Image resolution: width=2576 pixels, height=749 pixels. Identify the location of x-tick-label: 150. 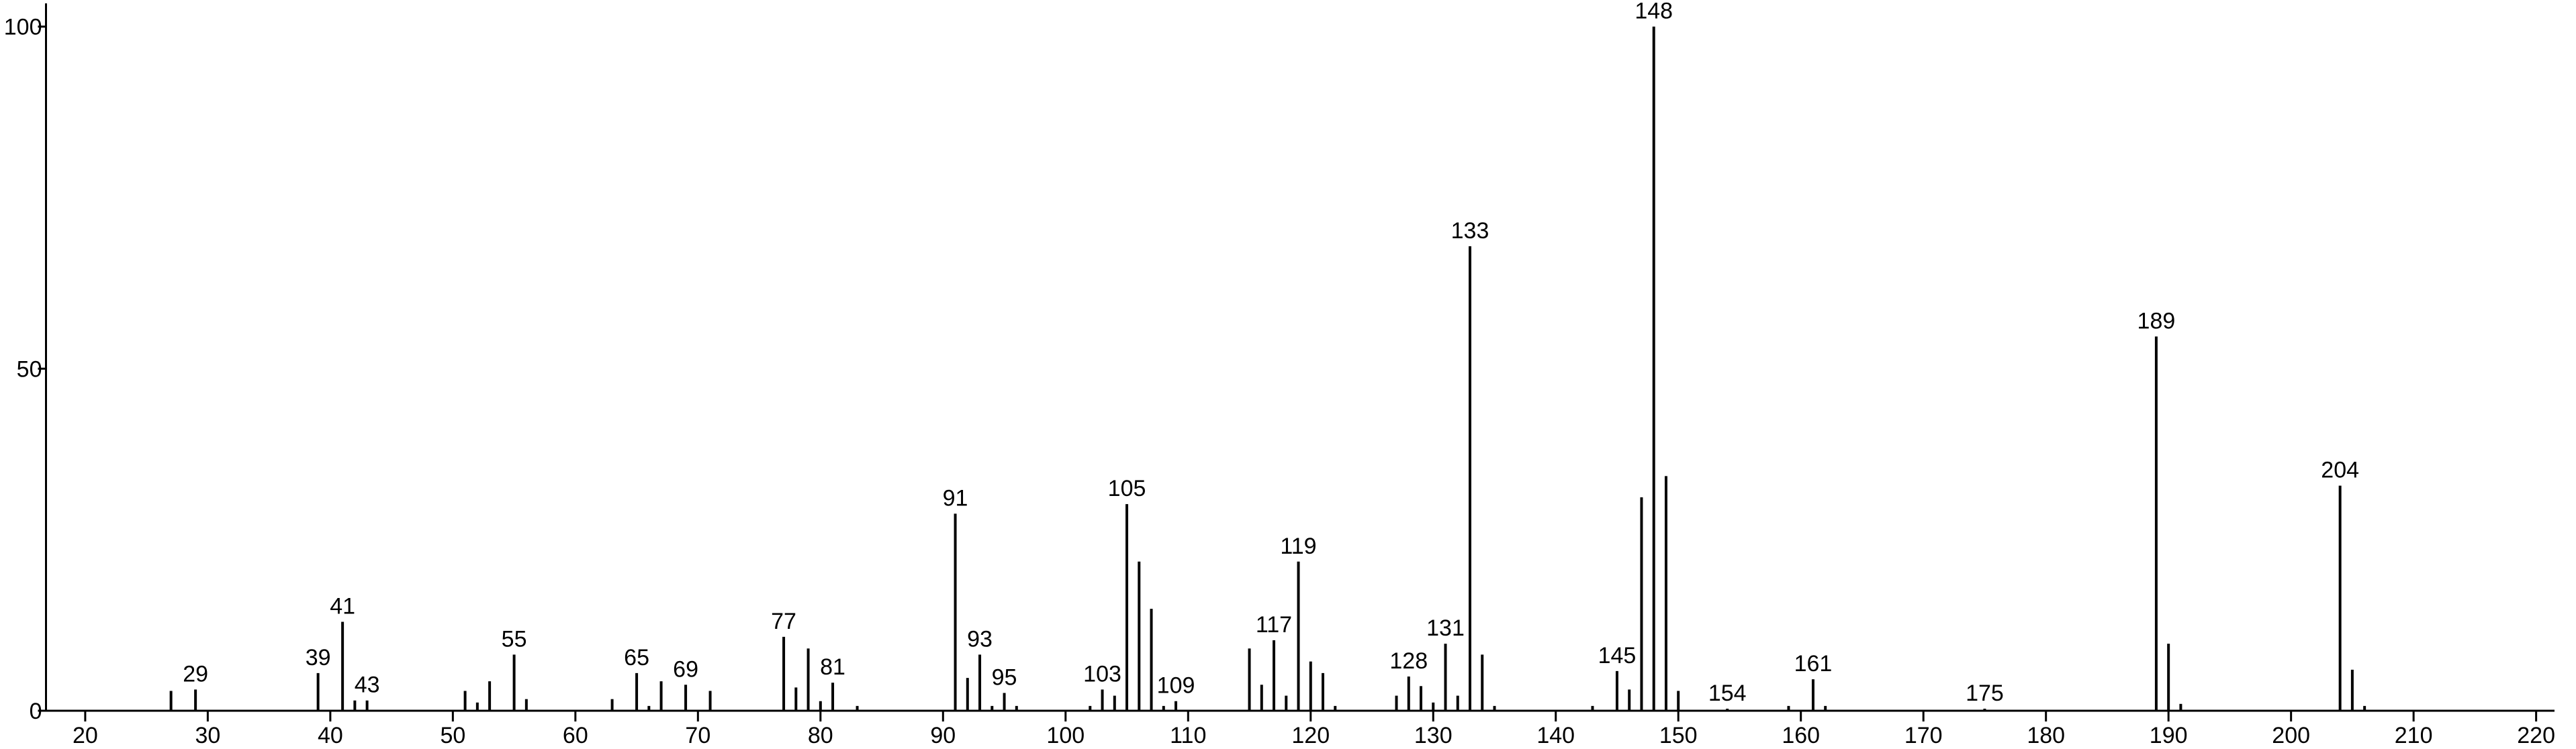
(1678, 736).